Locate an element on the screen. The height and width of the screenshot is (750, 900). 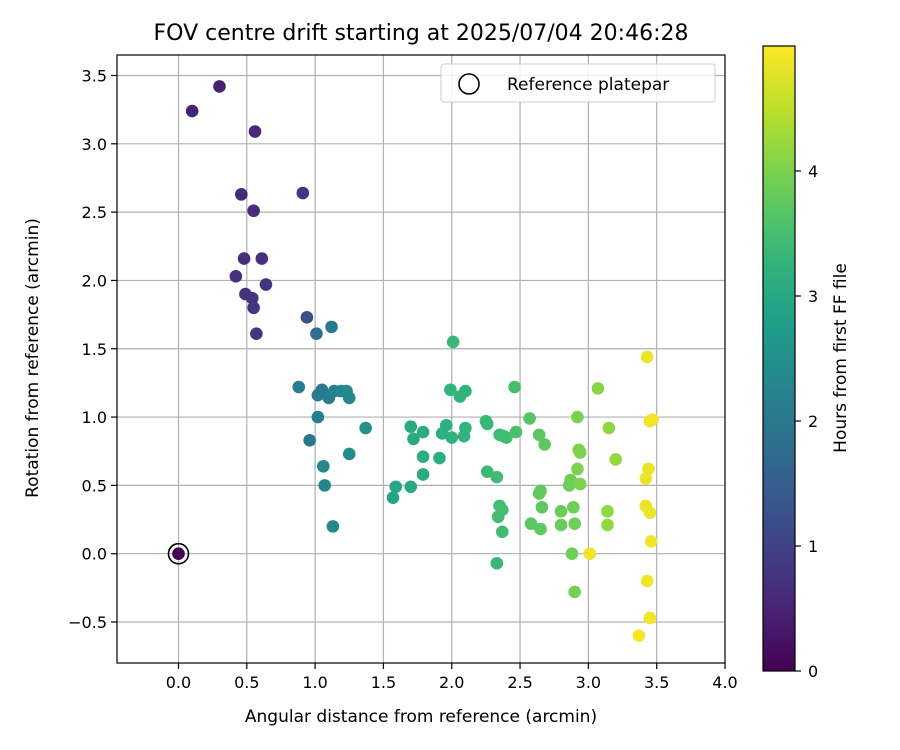
x-tick-label: 2.5 is located at coordinates (519, 682).